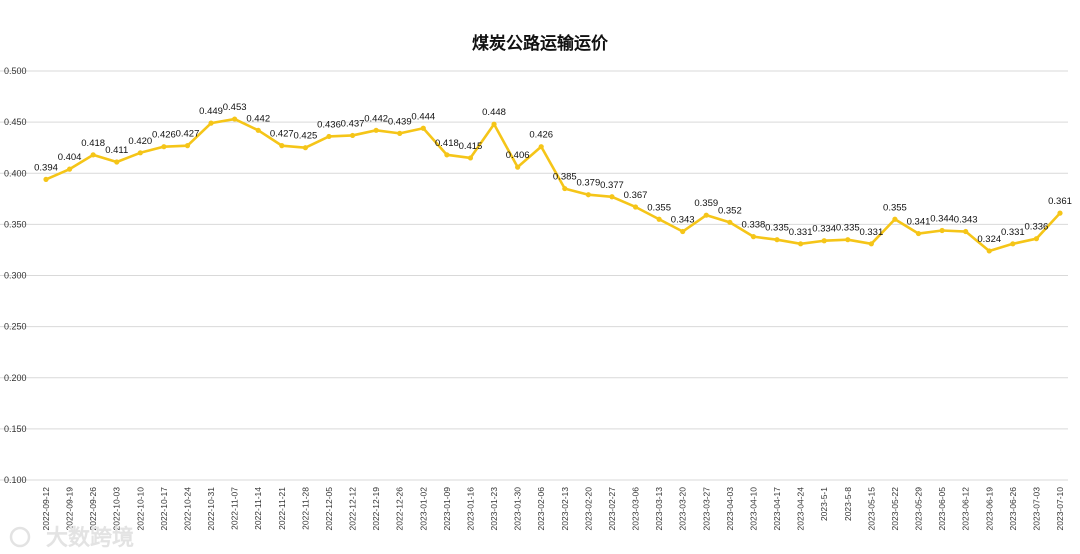 The height and width of the screenshot is (554, 1080). What do you see at coordinates (46, 509) in the screenshot?
I see `x-tick-label: 2022-09-12` at bounding box center [46, 509].